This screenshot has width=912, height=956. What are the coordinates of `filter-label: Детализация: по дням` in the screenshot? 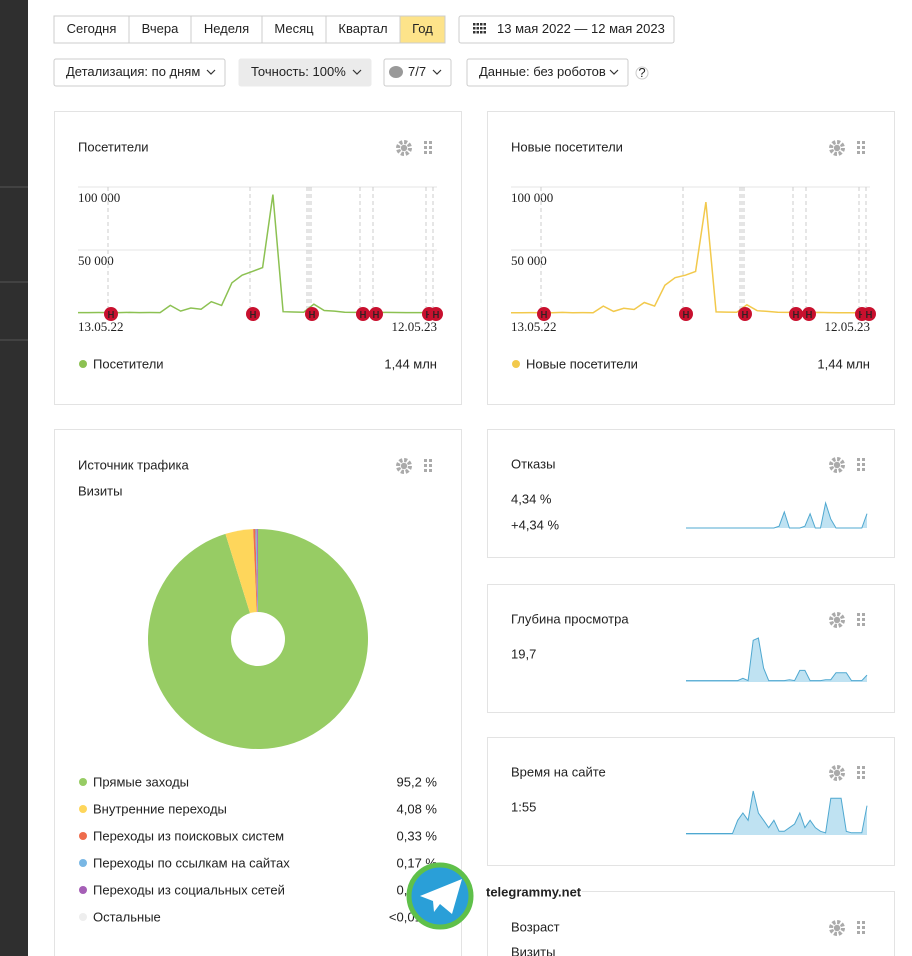 It's located at (133, 71).